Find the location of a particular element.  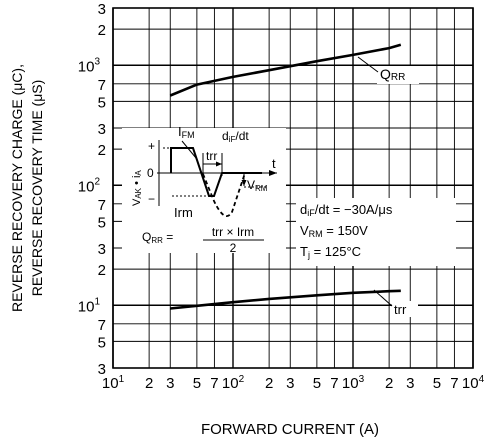

inset-box is located at coordinates (204, 190).